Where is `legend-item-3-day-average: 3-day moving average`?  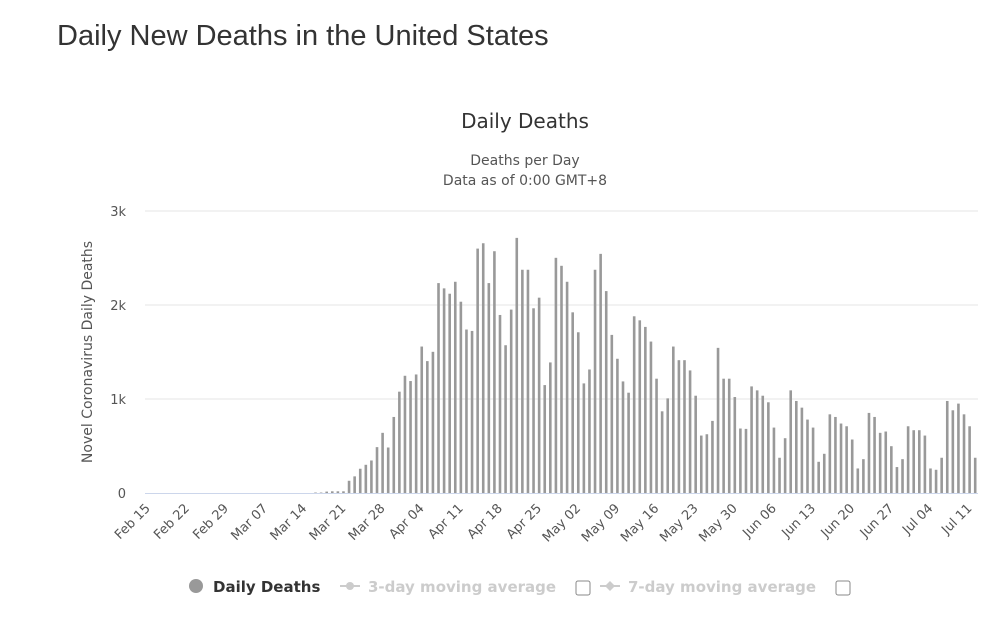
legend-item-3-day-average: 3-day moving average is located at coordinates (465, 587).